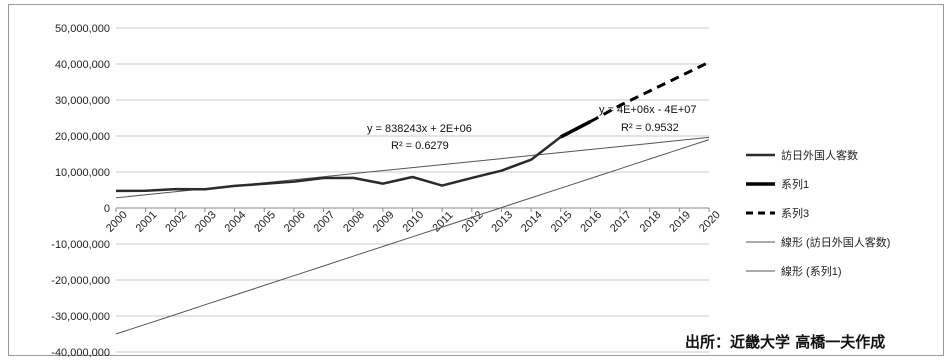 The width and height of the screenshot is (951, 362). Describe the element at coordinates (80, 245) in the screenshot. I see `y-tick-label: -10,000,000` at that location.